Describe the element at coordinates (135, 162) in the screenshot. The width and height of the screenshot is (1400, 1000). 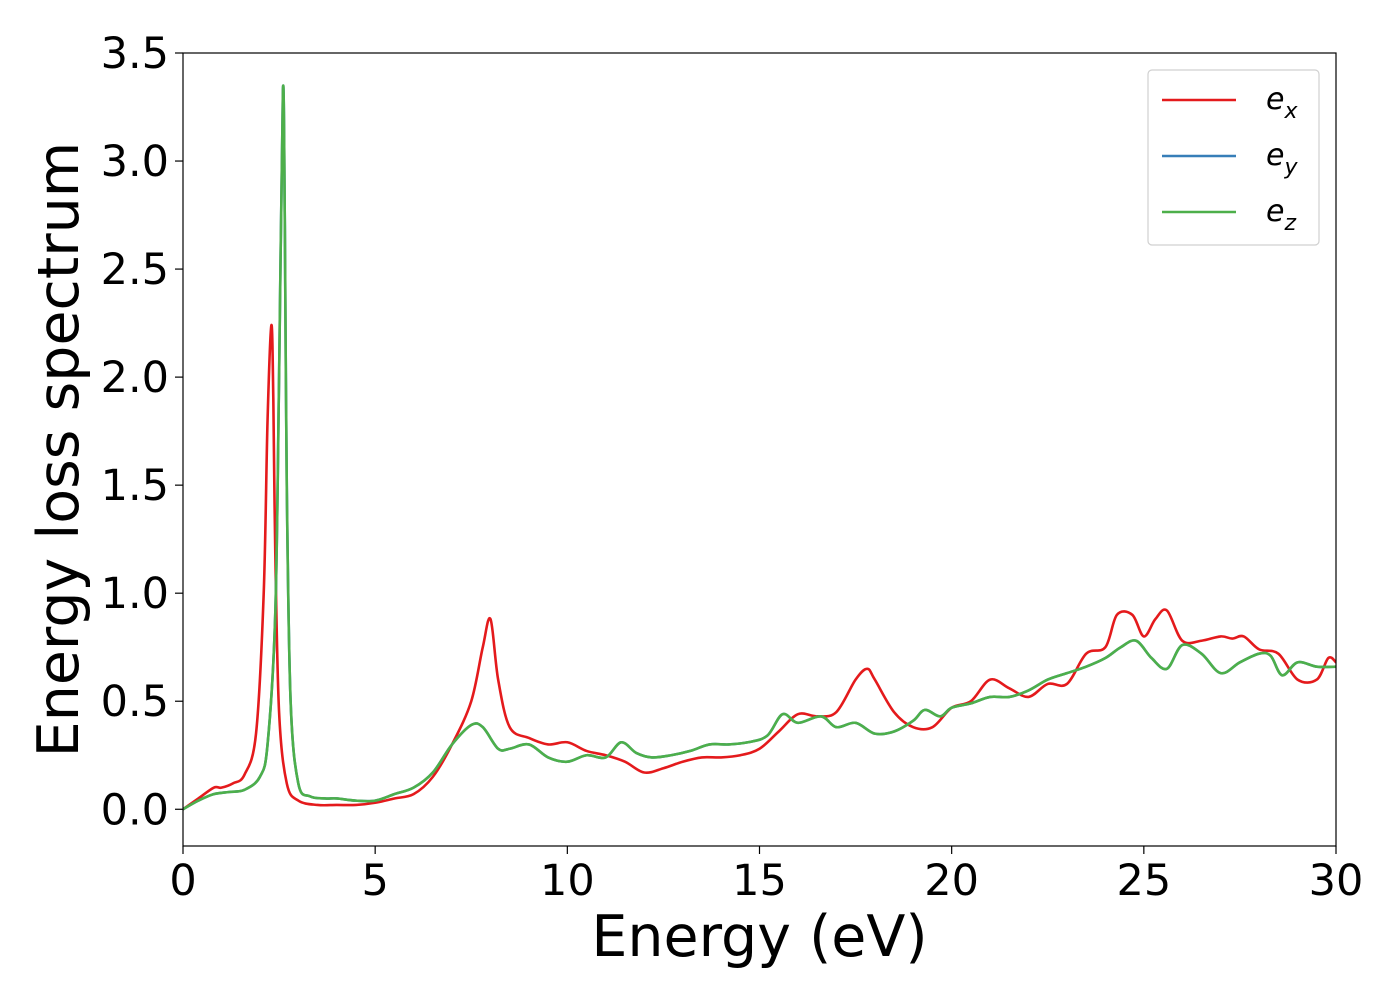
I see `y-tick-label: 3.0` at that location.